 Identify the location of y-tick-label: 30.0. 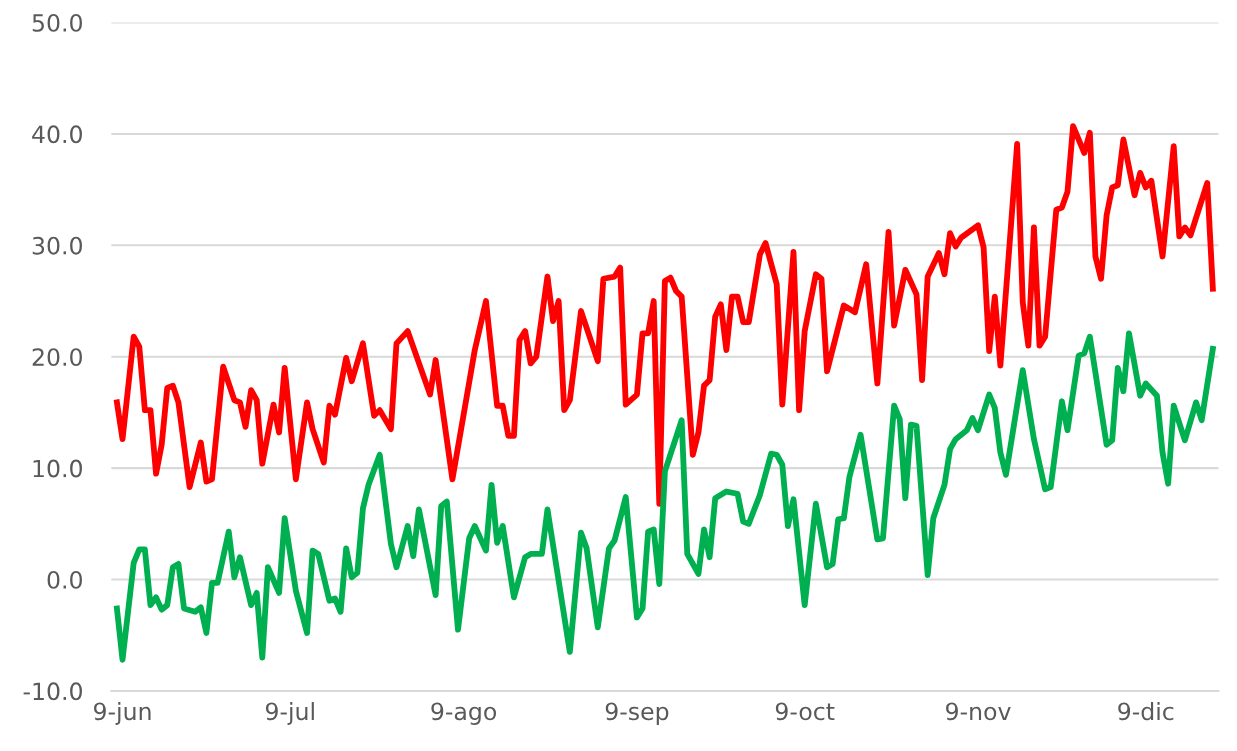
(57, 245).